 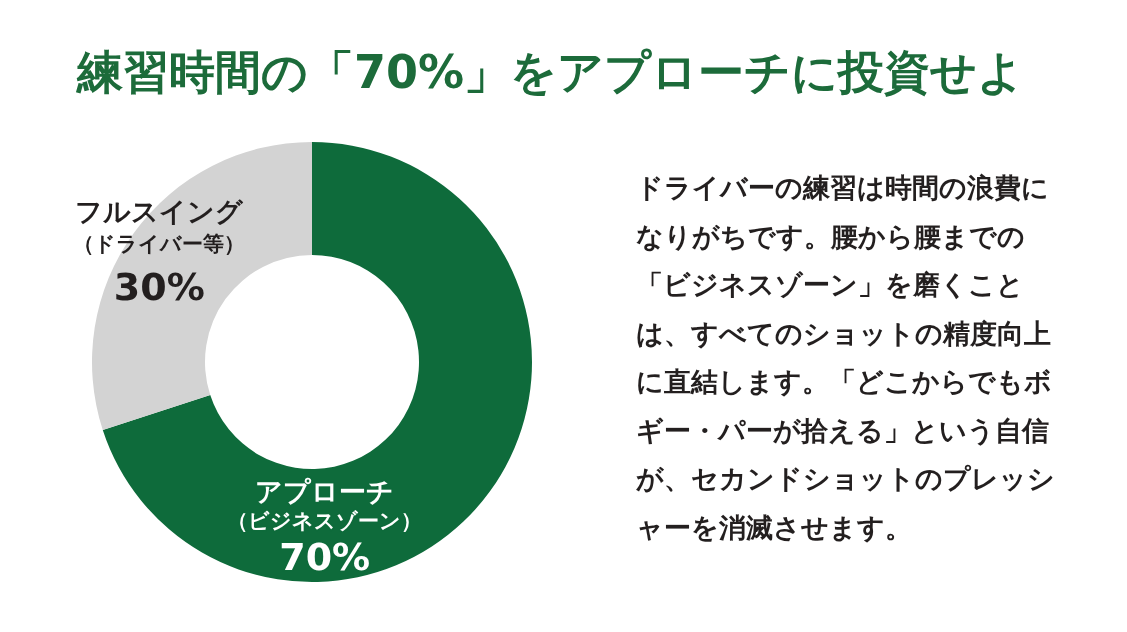 I want to click on data-label: 30%, so click(x=159, y=287).